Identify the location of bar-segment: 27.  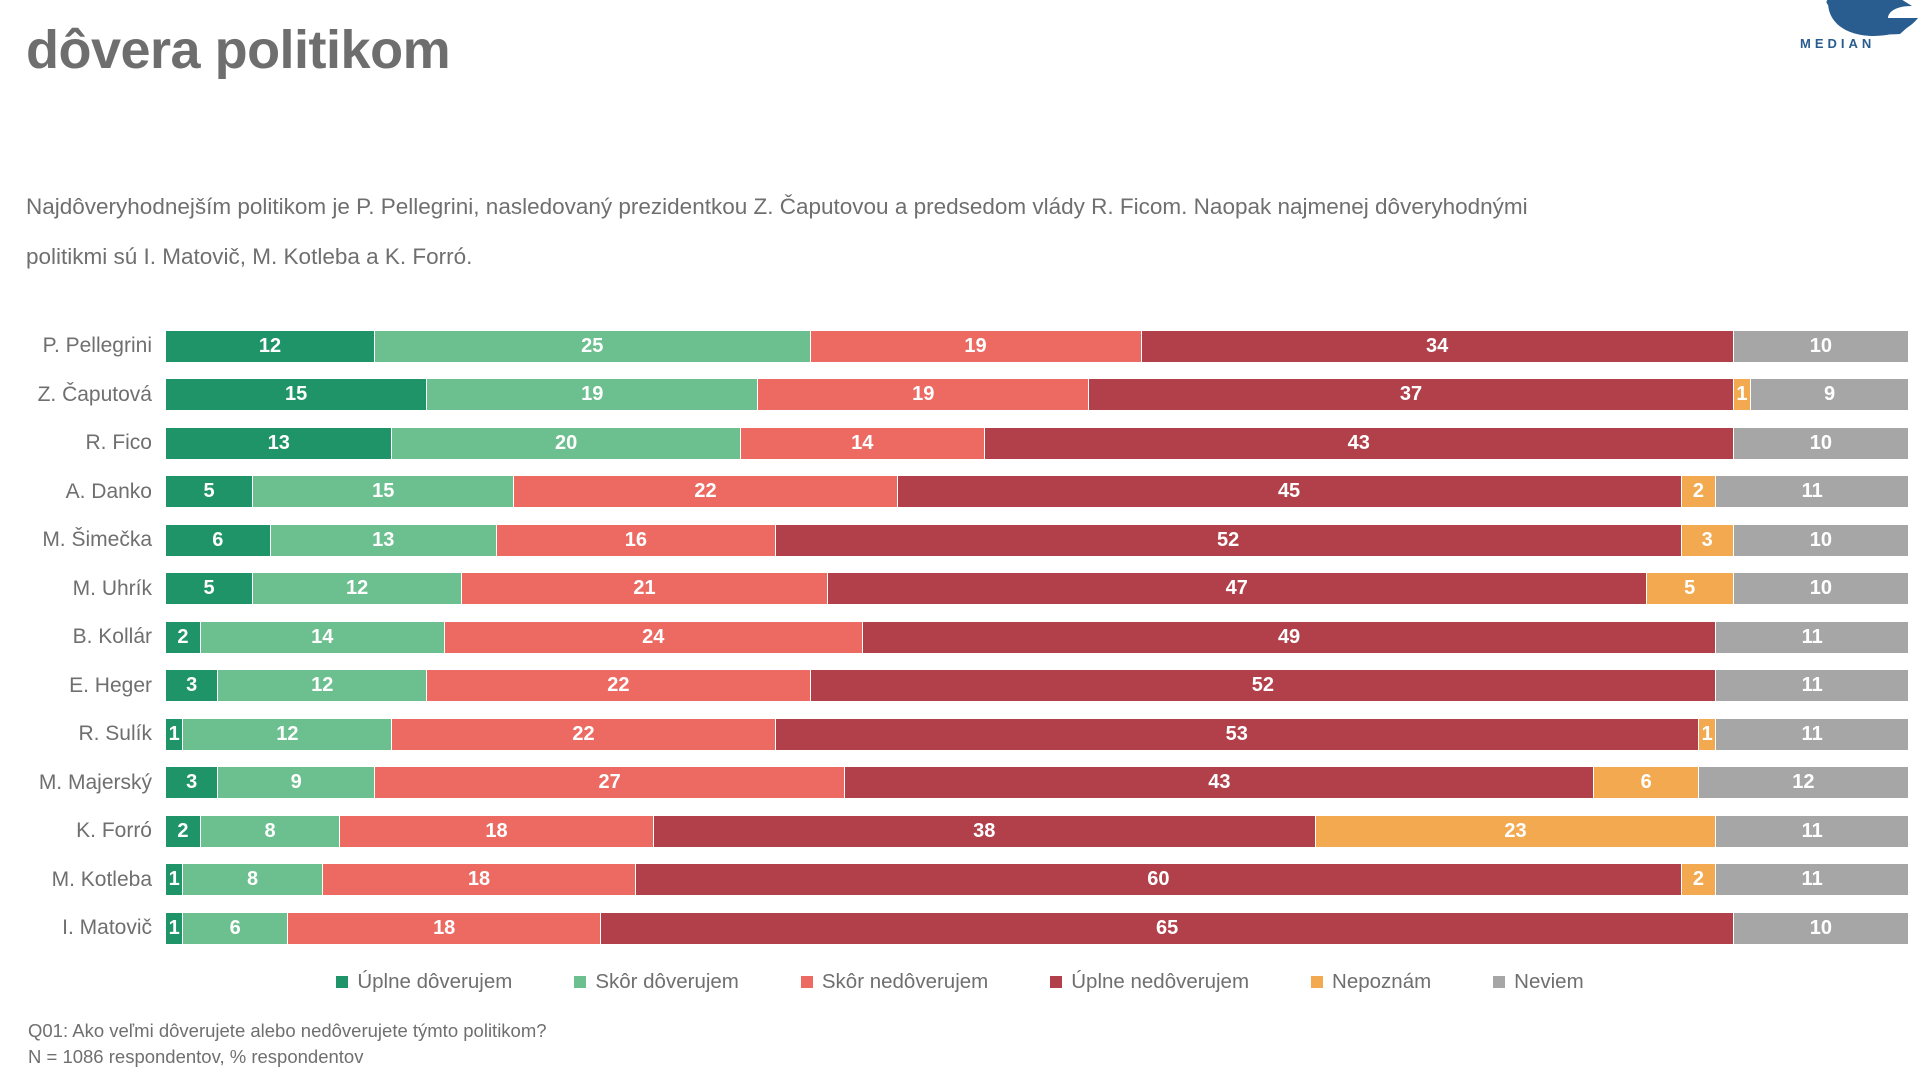
(610, 783).